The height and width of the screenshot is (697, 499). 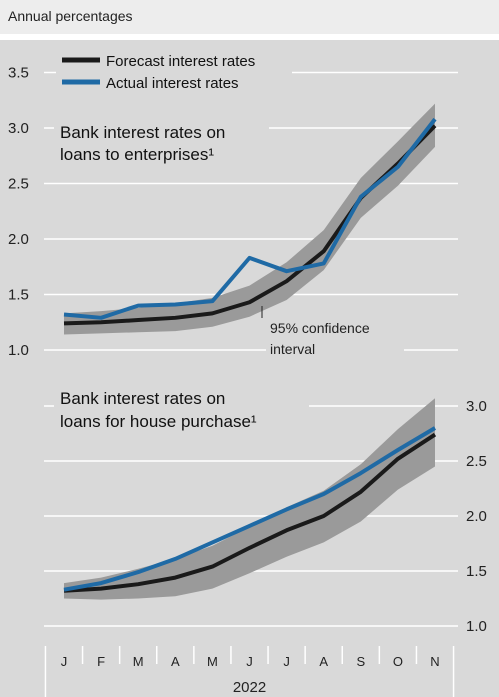 I want to click on legend-background, so click(x=174, y=73).